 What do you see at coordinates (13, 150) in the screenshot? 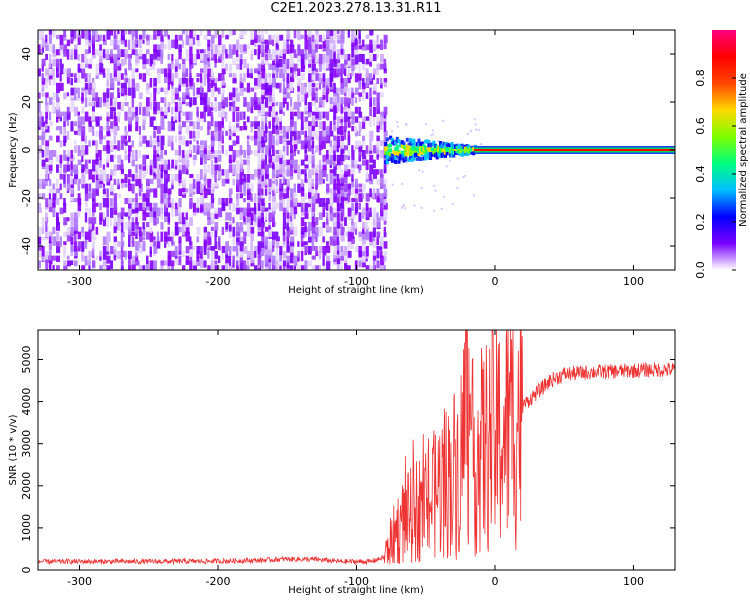
I see `spectrogram-y-axis-label: Frequency (Hz)` at bounding box center [13, 150].